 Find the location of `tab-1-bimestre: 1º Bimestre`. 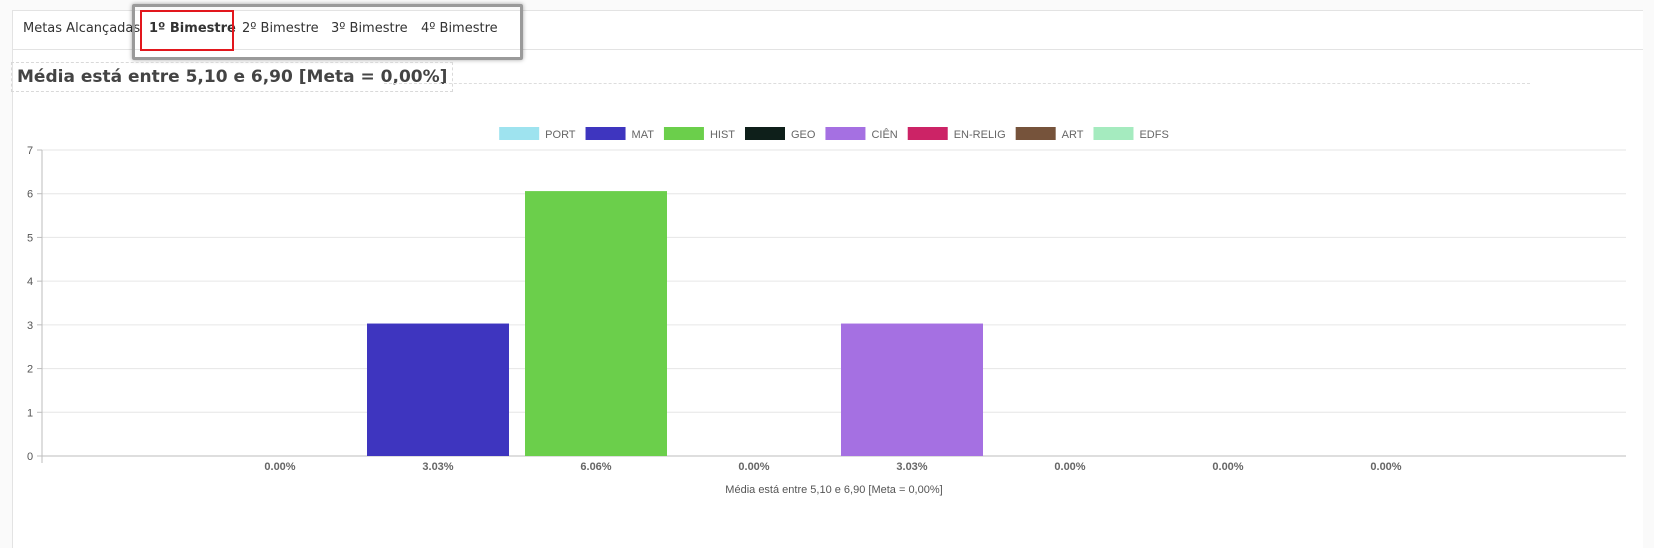

tab-1-bimestre: 1º Bimestre is located at coordinates (192, 28).